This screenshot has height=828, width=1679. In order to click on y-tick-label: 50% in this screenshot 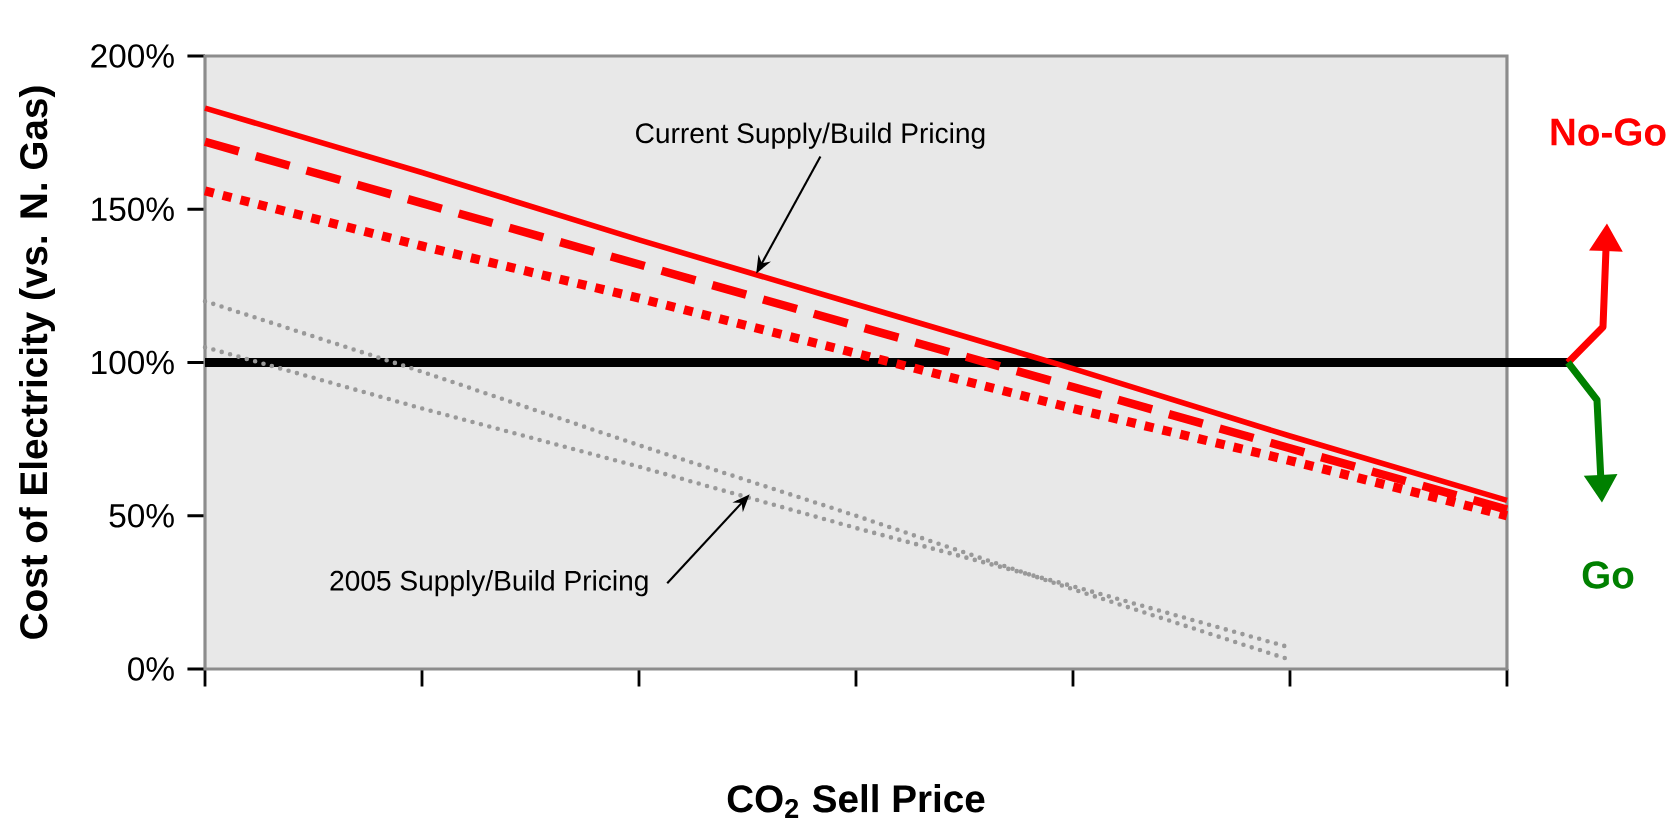, I will do `click(141, 515)`.